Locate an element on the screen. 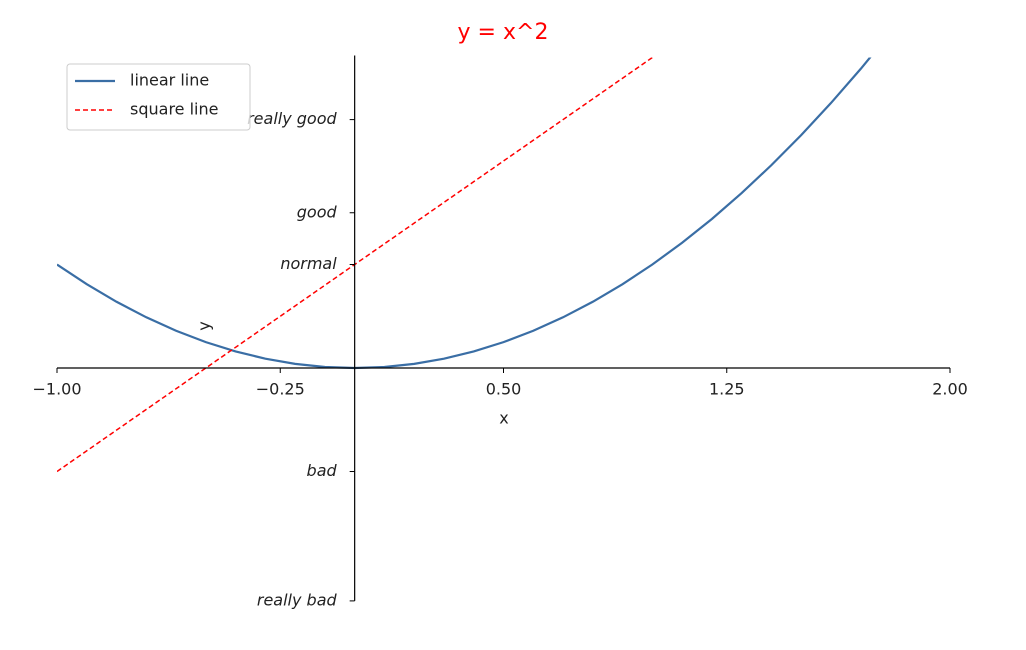 The width and height of the screenshot is (1026, 650). x-tick-label: 2.00 is located at coordinates (950, 389).